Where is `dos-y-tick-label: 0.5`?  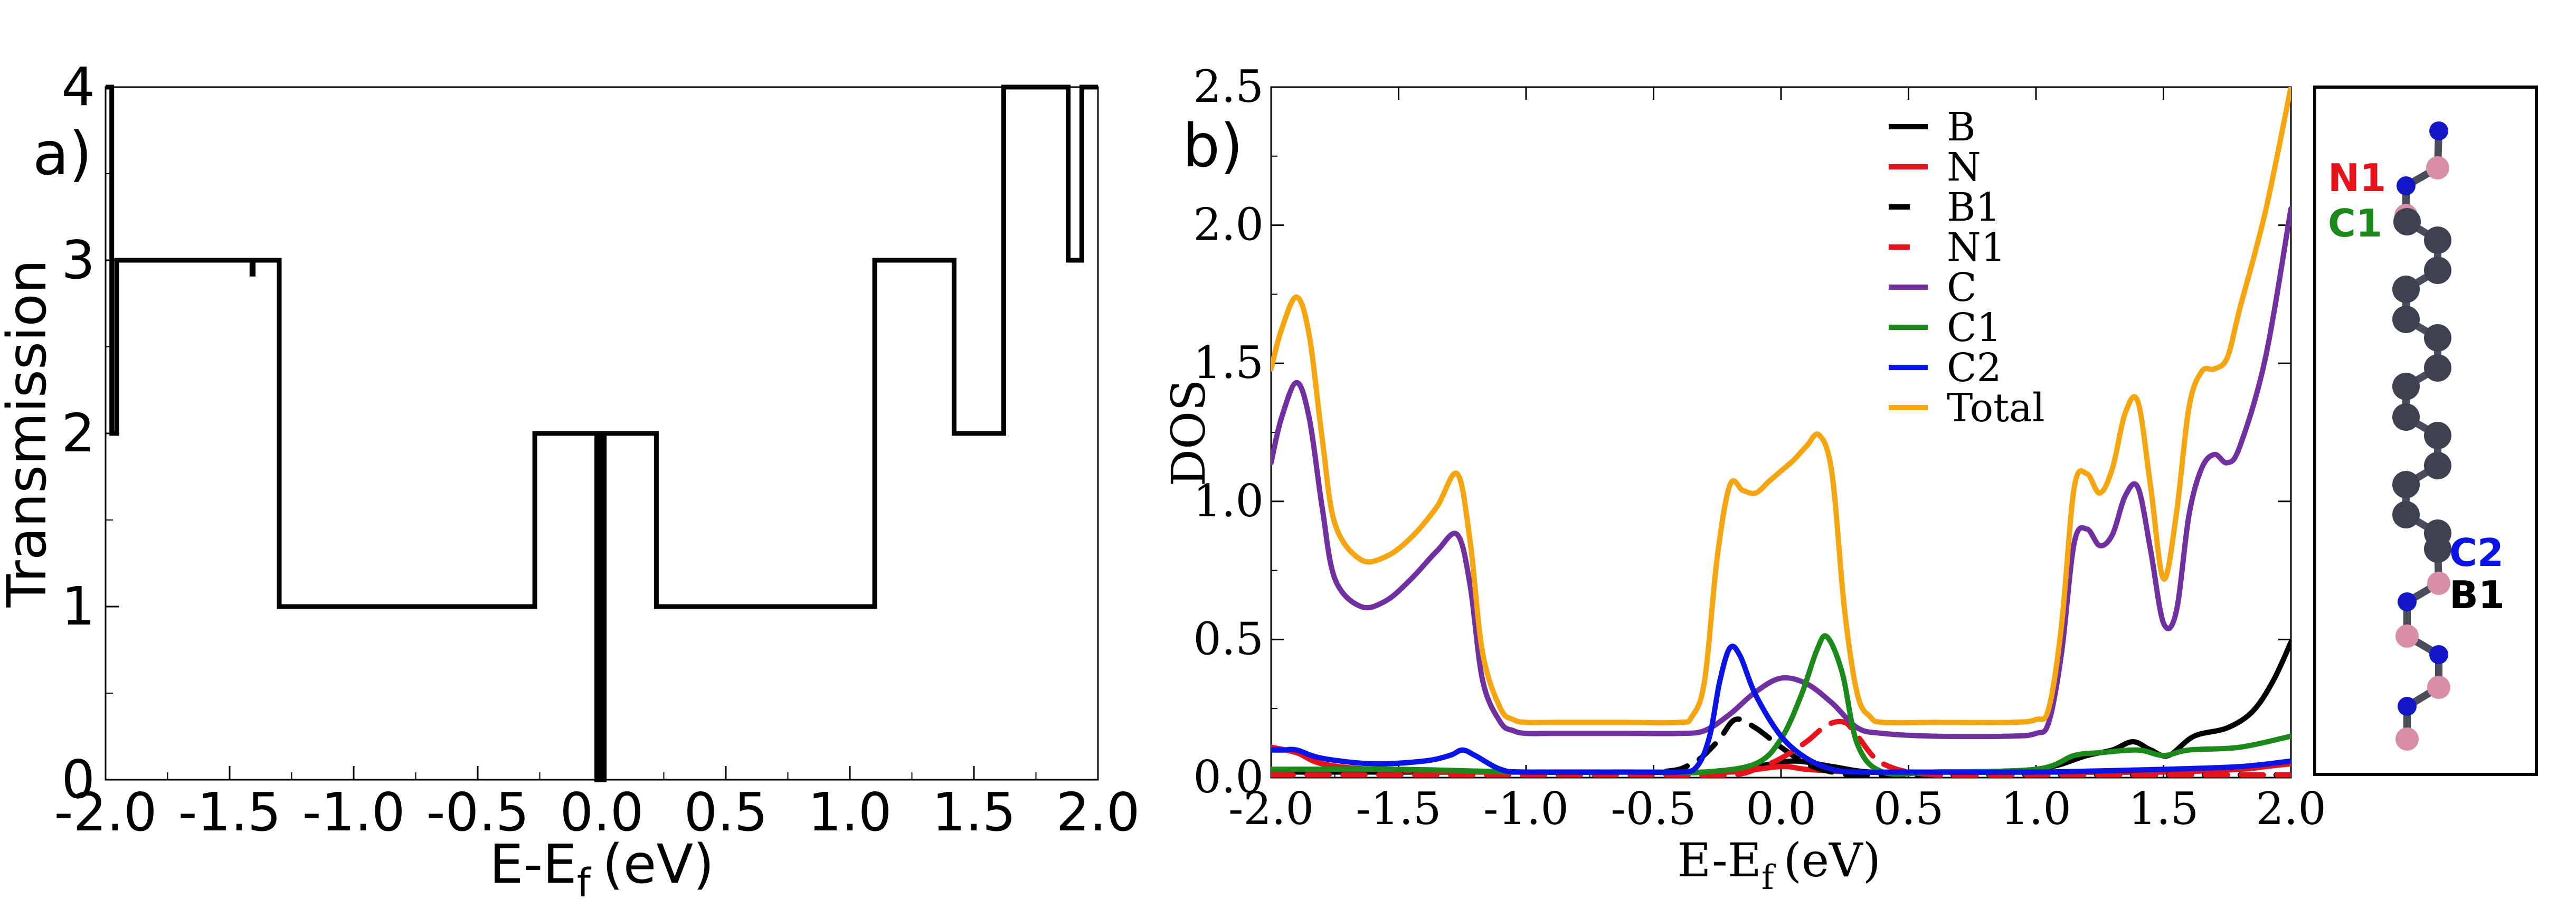
dos-y-tick-label: 0.5 is located at coordinates (1228, 639).